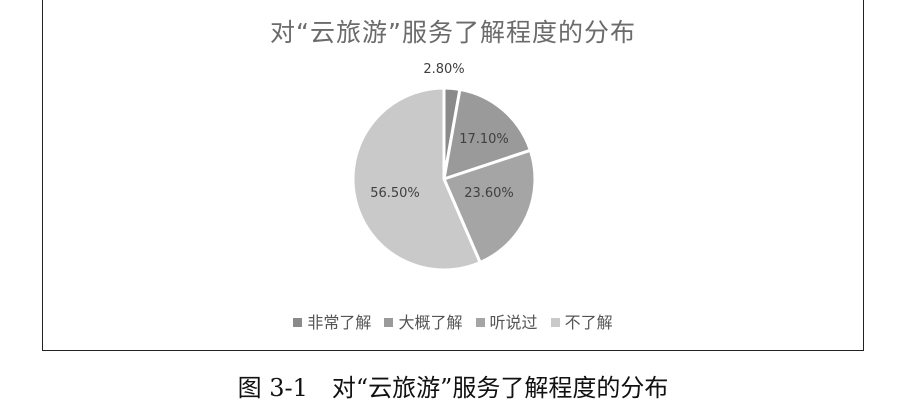 The image size is (906, 410). Describe the element at coordinates (443, 69) in the screenshot. I see `data-label: 2.80%` at that location.